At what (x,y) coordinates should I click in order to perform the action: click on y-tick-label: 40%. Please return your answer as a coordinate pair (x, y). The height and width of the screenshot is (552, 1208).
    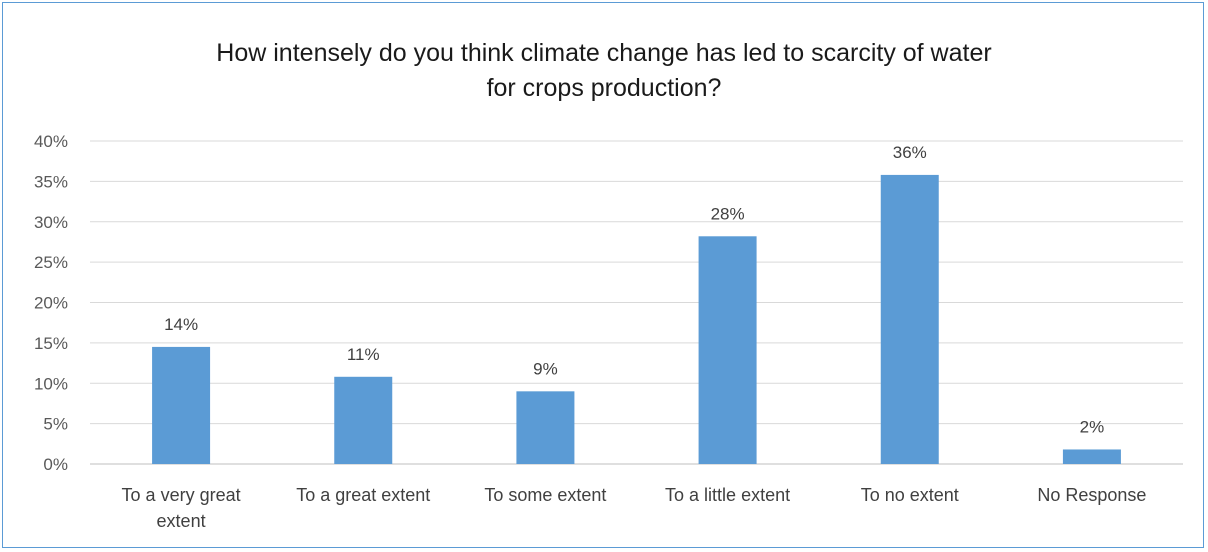
    Looking at the image, I should click on (51, 141).